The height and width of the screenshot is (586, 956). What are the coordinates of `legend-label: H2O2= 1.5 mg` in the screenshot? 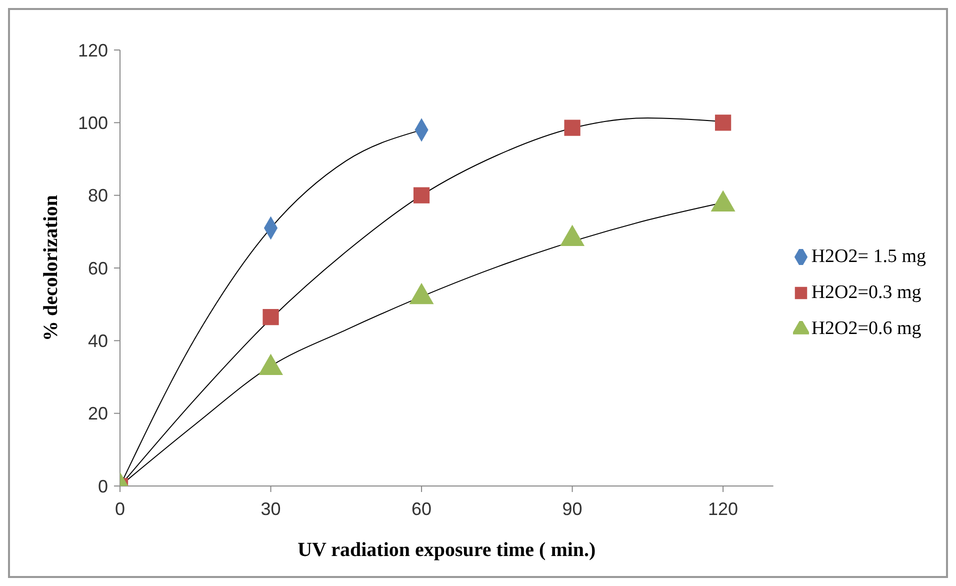 It's located at (868, 257).